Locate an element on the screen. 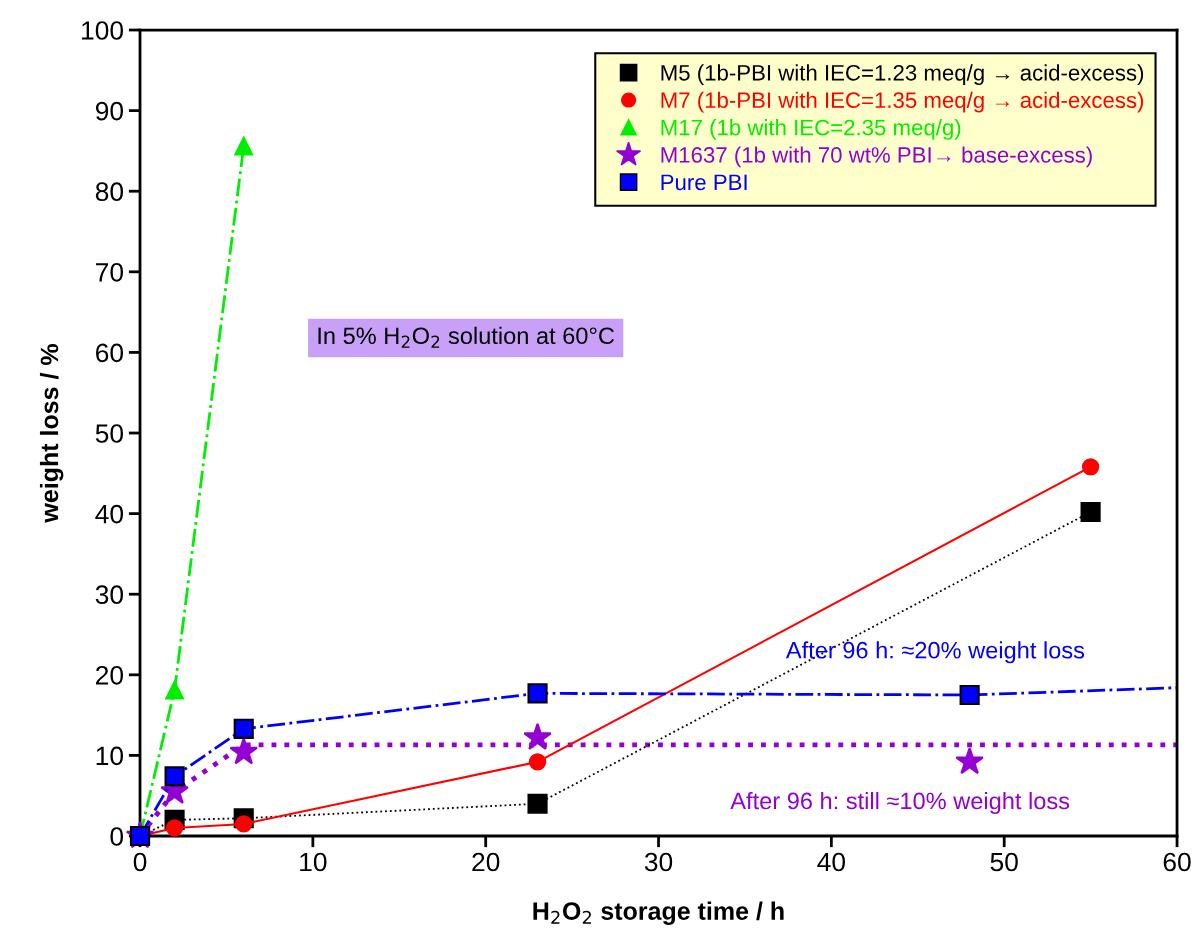 The height and width of the screenshot is (947, 1204). legend-label: M1637 (1b with 70 wt% PBI→ base-excess) is located at coordinates (876, 157).